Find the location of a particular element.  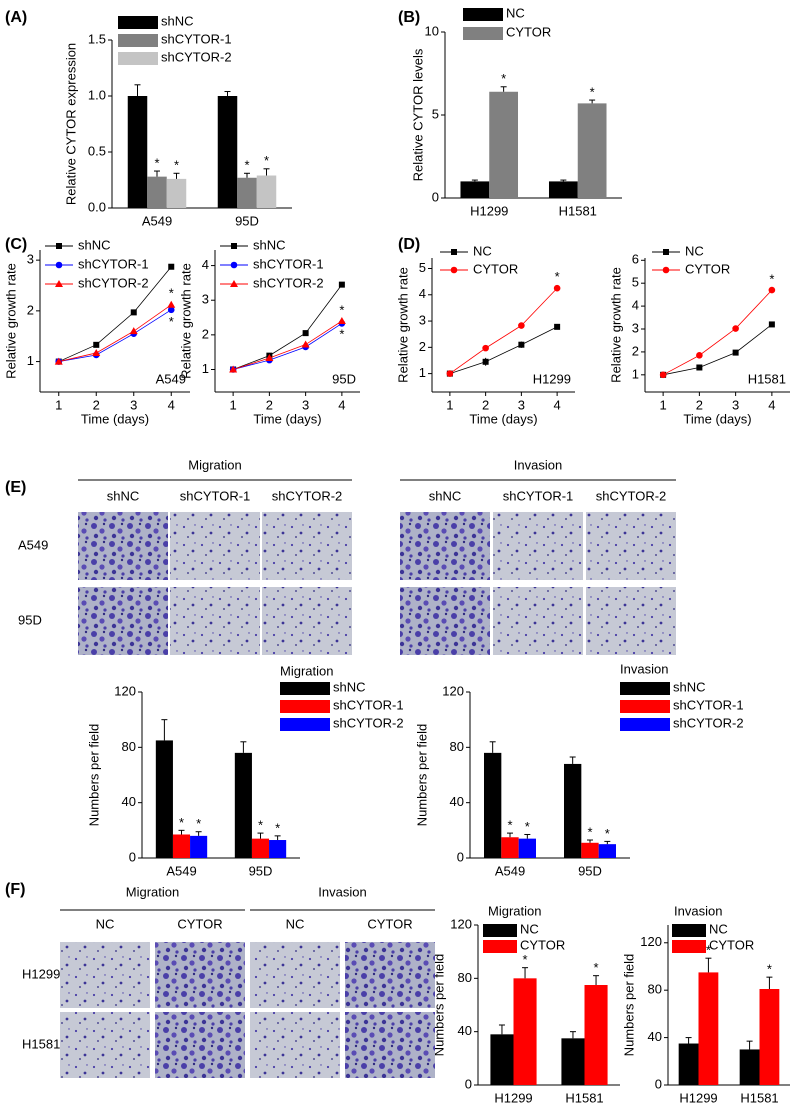

x-tick-label: 95D is located at coordinates (590, 870).